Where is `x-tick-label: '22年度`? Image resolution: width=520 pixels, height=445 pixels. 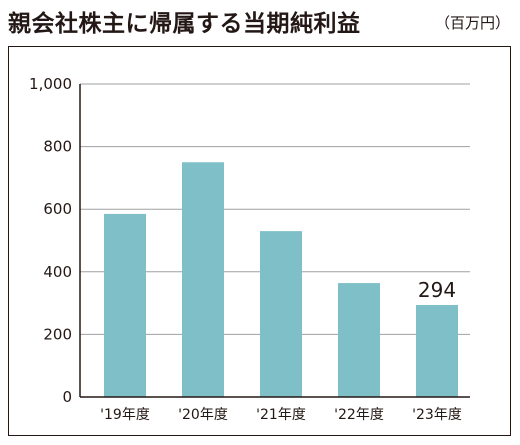
x-tick-label: '22年度 is located at coordinates (359, 415).